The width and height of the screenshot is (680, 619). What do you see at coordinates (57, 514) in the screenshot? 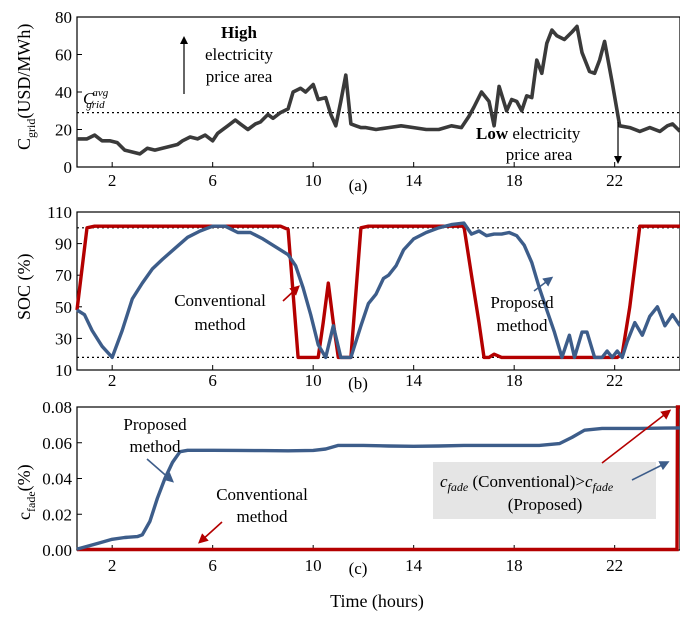
I see `y-tick-label: 0.02` at bounding box center [57, 514].